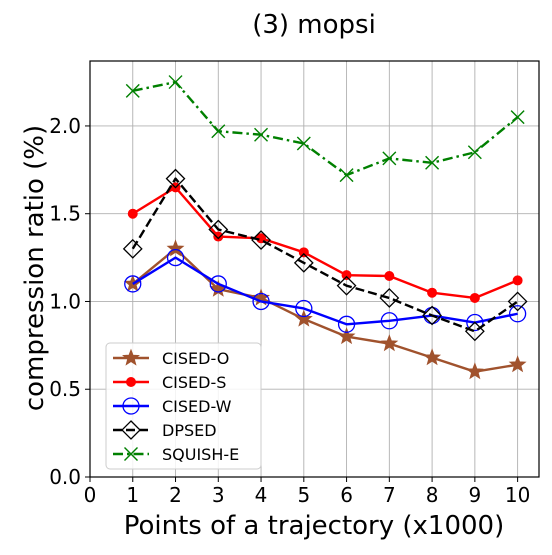  Describe the element at coordinates (132, 495) in the screenshot. I see `x-tick-label: 1` at that location.